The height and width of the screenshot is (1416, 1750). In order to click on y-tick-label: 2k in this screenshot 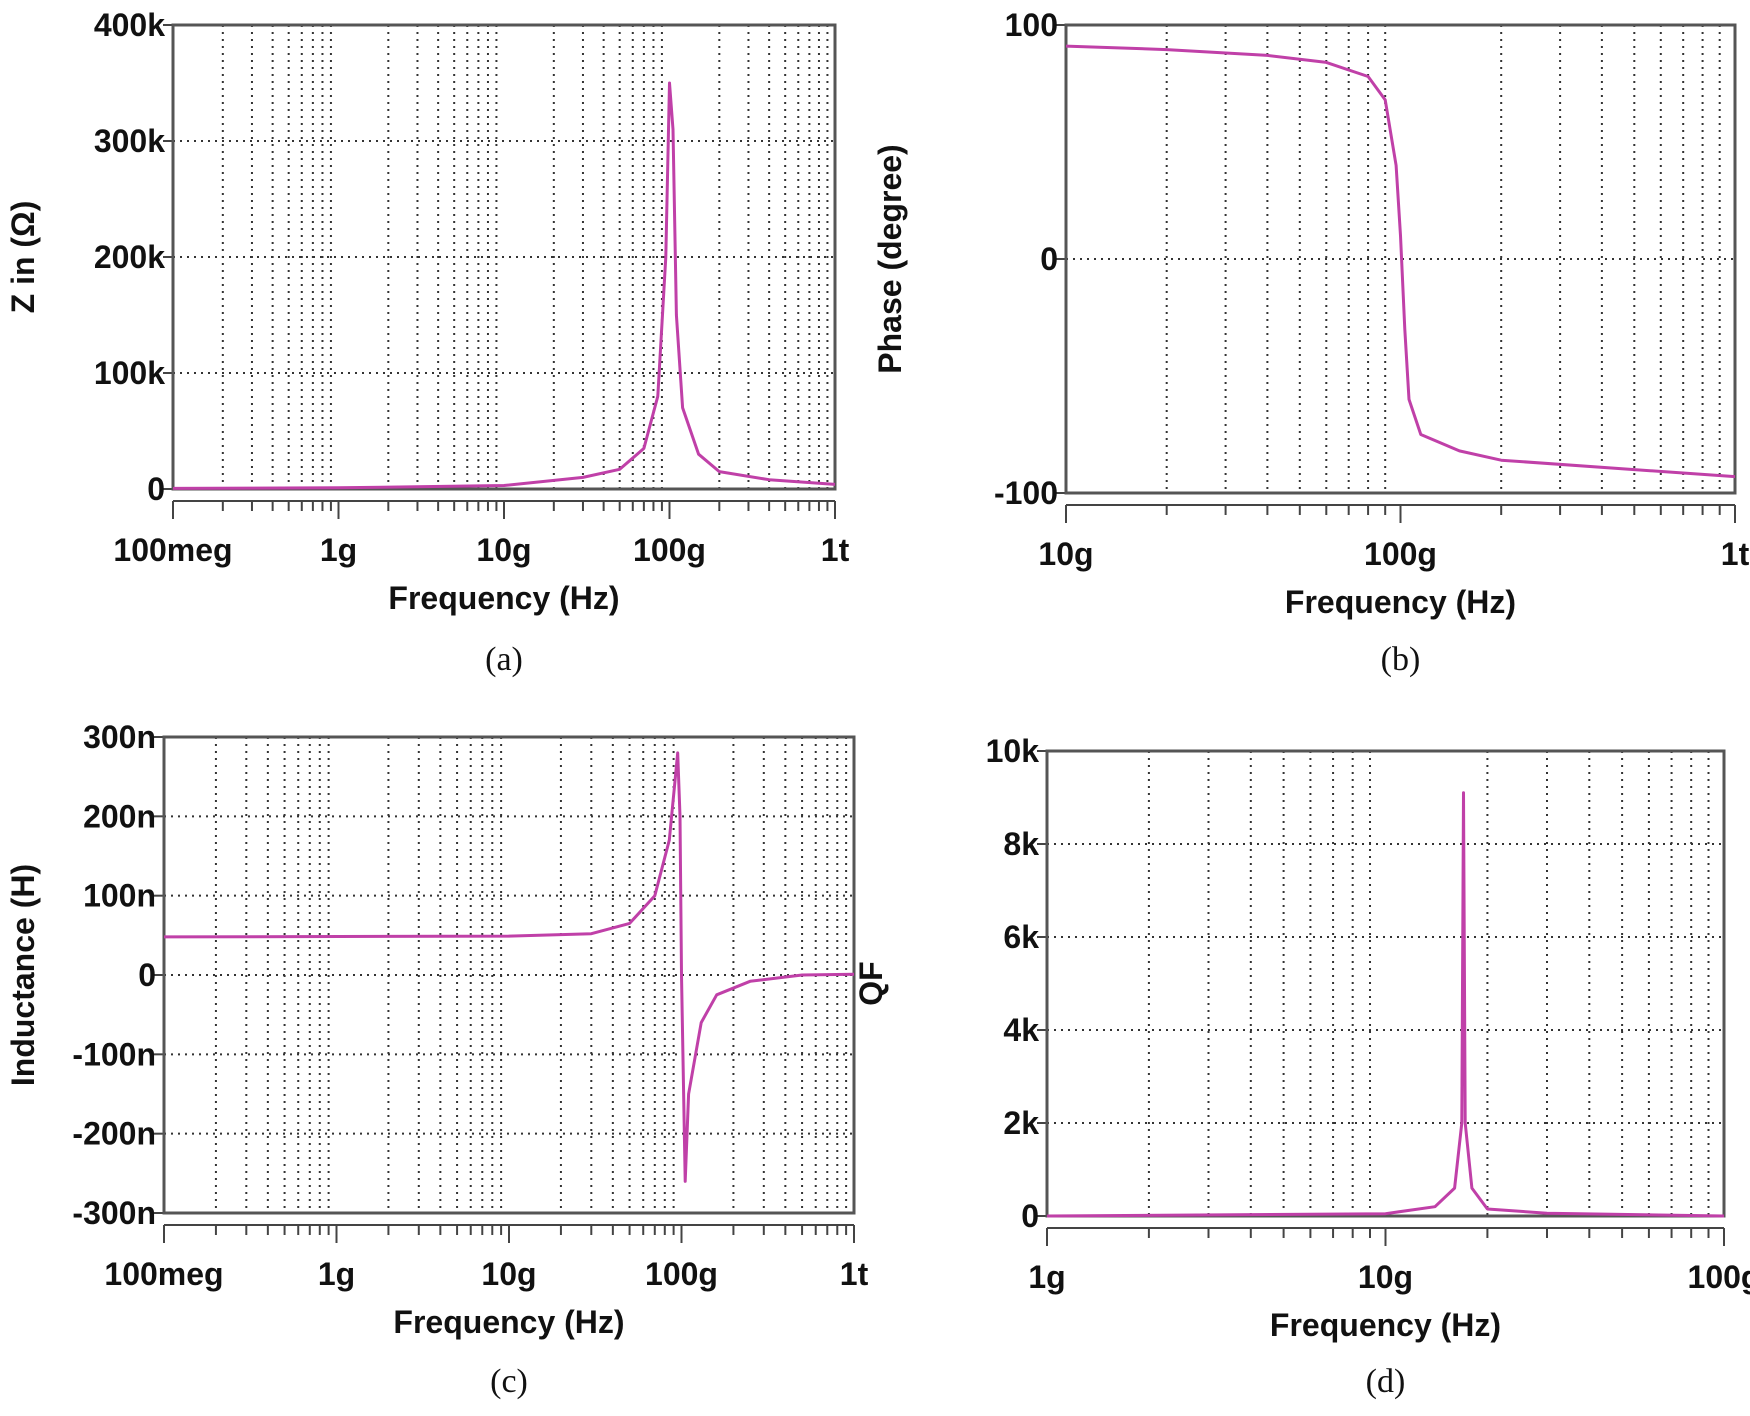, I will do `click(1021, 1123)`.